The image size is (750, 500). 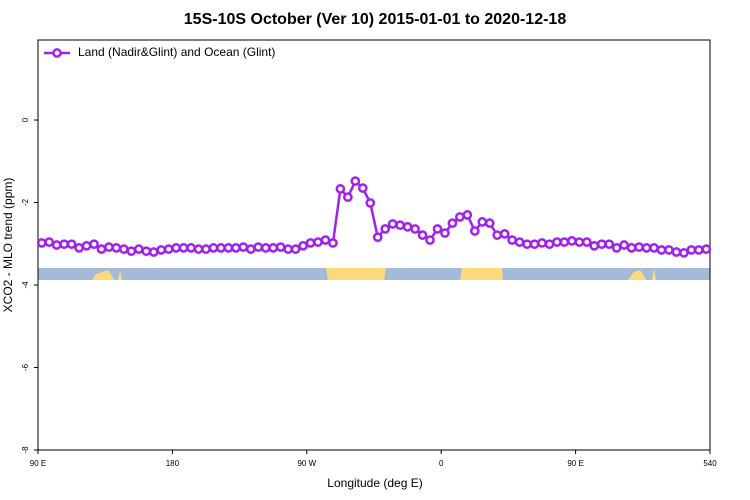 I want to click on legend-marker, so click(x=57, y=53).